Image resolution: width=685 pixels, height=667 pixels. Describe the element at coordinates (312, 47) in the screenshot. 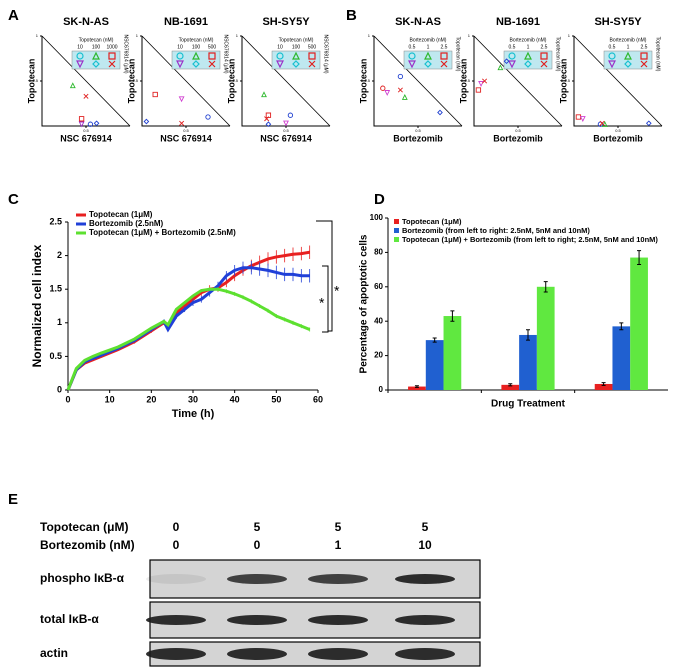

I see `legend-column: 500` at that location.